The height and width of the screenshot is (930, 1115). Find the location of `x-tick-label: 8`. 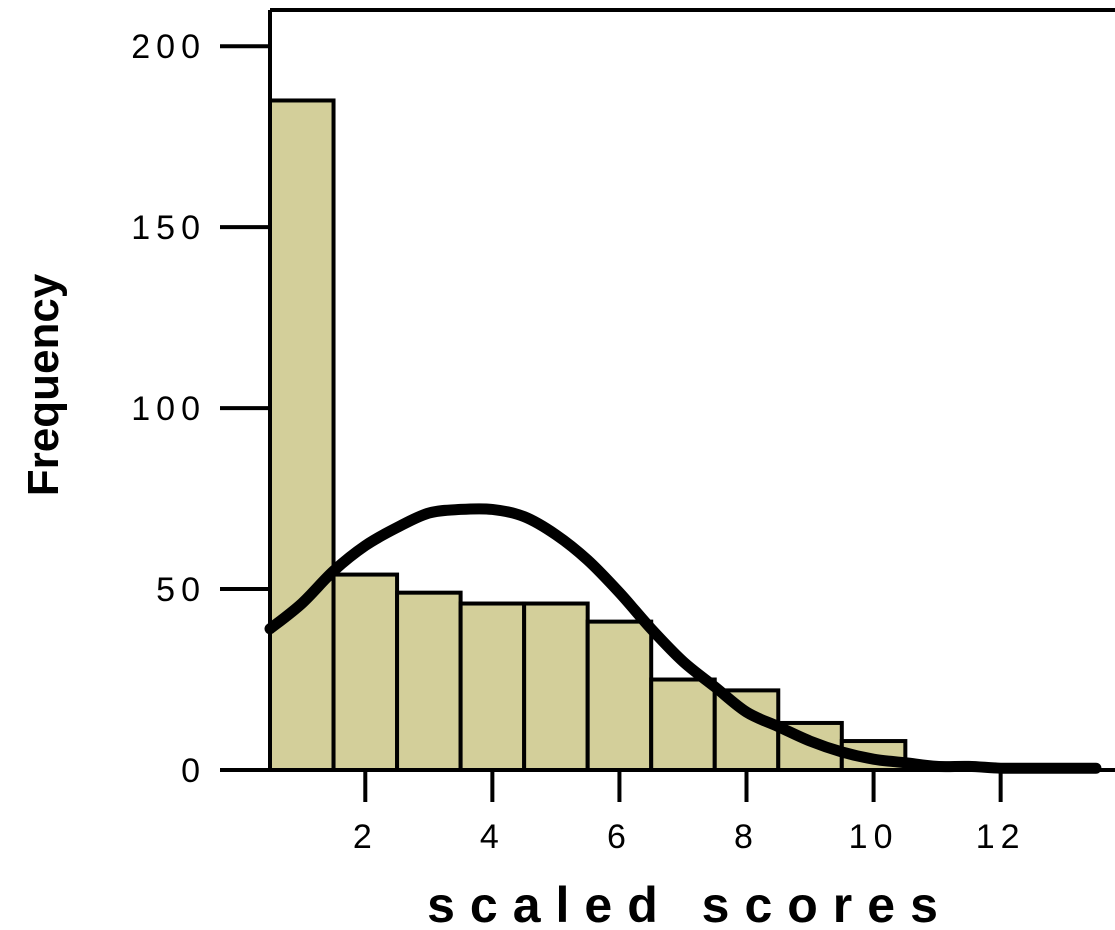

x-tick-label: 8 is located at coordinates (746, 837).